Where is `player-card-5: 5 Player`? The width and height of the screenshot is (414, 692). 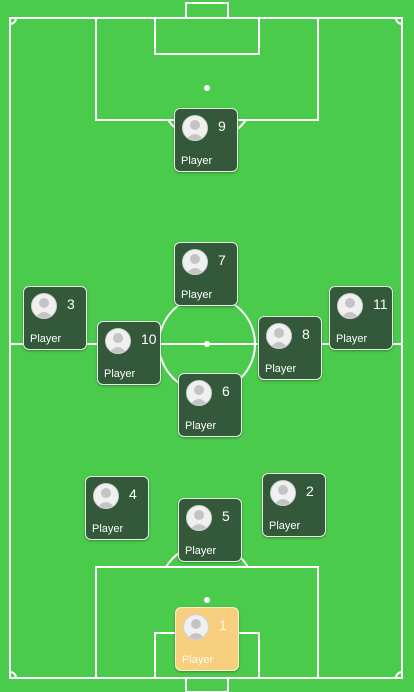
player-card-5: 5 Player is located at coordinates (210, 530).